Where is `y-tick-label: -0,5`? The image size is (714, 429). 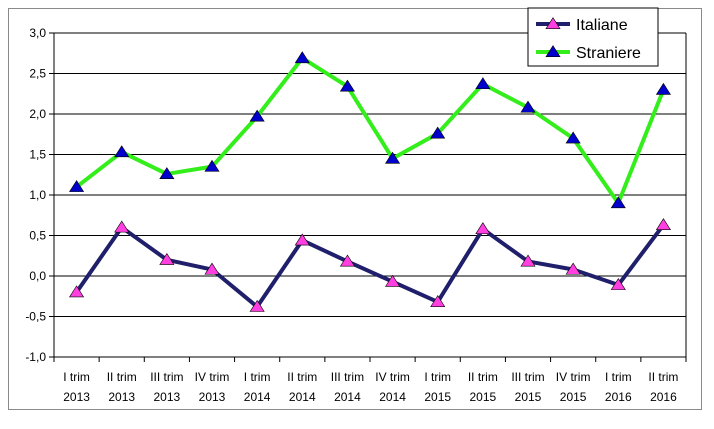 y-tick-label: -0,5 is located at coordinates (35, 317).